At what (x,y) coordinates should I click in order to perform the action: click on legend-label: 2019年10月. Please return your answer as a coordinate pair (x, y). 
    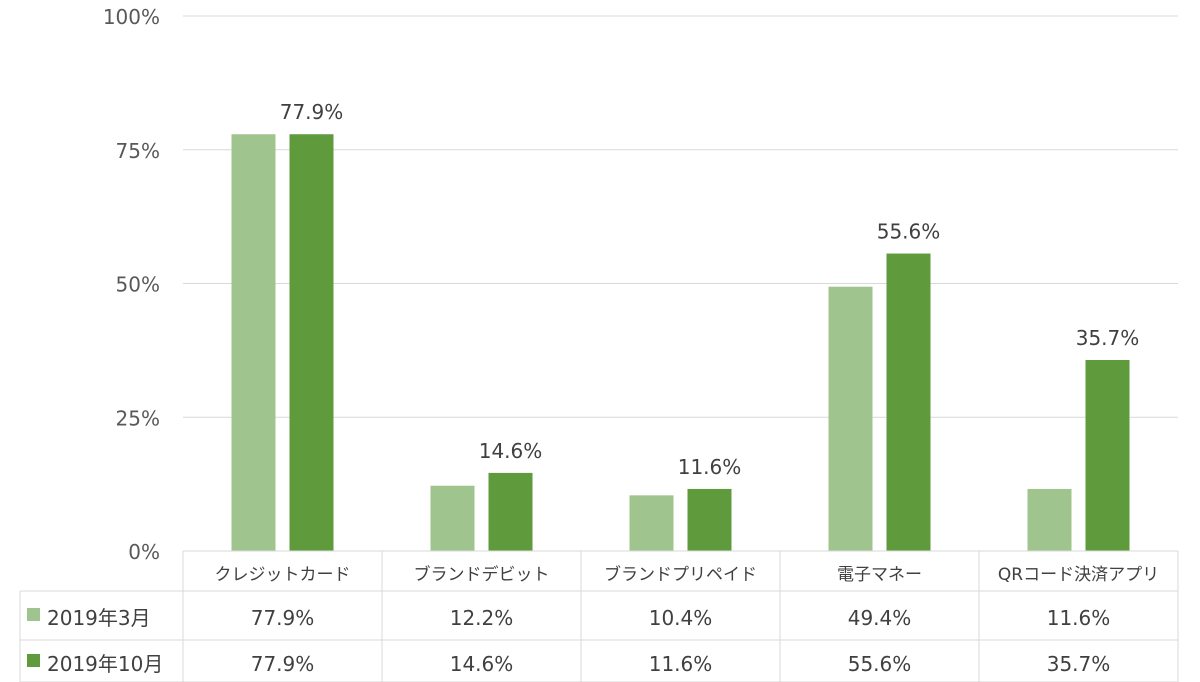
    Looking at the image, I should click on (105, 664).